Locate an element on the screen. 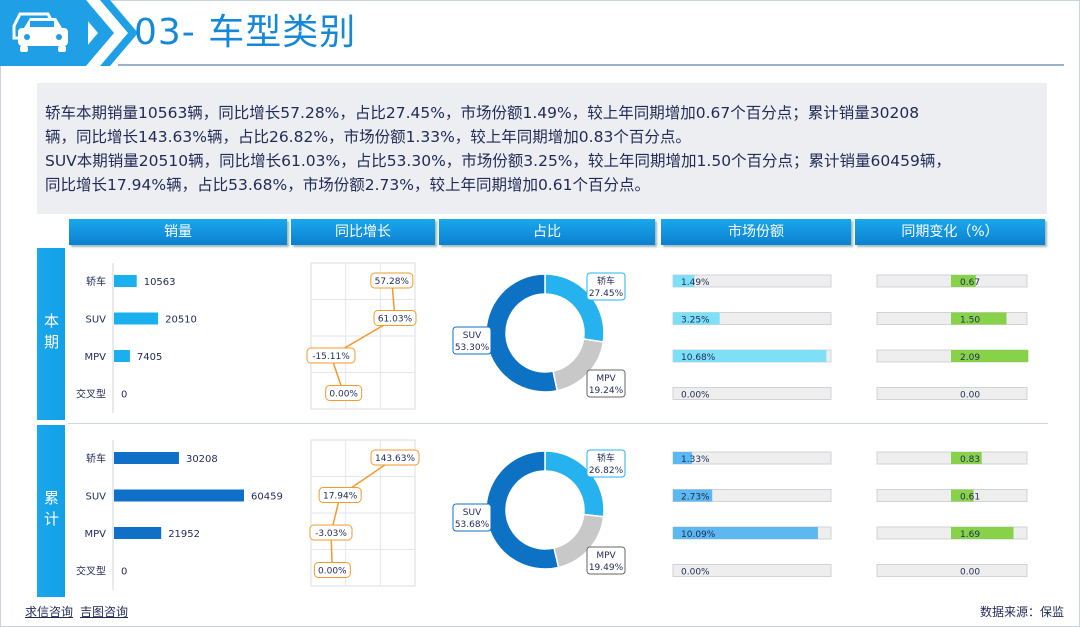  bar-category-label: 轿车 is located at coordinates (96, 281).